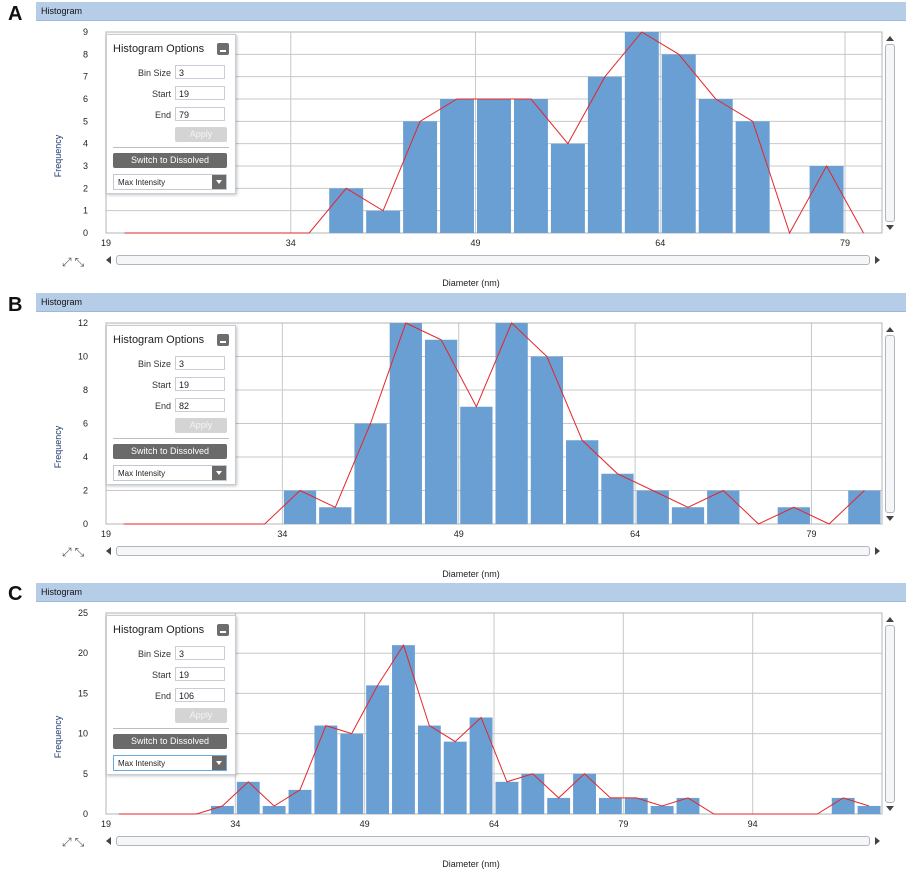 This screenshot has width=913, height=880. What do you see at coordinates (83, 653) in the screenshot?
I see `y-tick-label: 20` at bounding box center [83, 653].